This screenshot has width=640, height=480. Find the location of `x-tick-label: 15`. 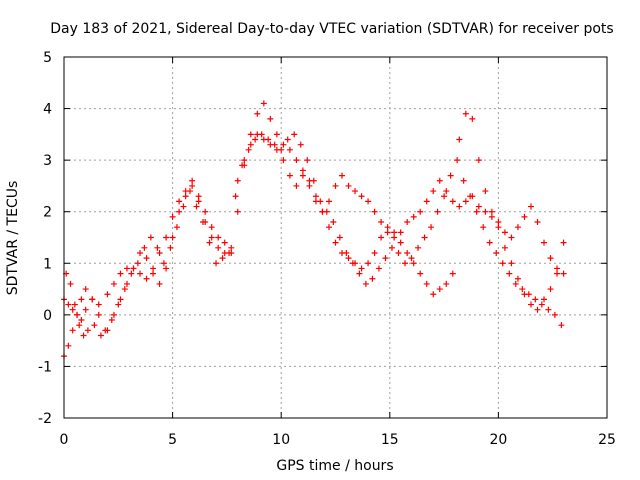

x-tick-label: 15 is located at coordinates (390, 440).